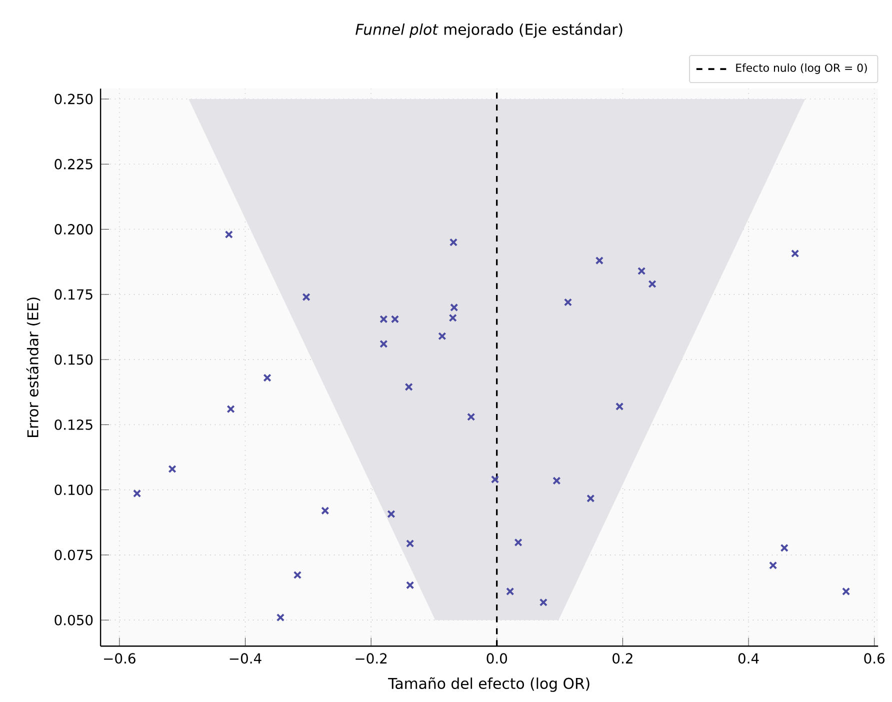 This screenshot has height=702, width=892. I want to click on x-tick-label: −0.2, so click(371, 658).